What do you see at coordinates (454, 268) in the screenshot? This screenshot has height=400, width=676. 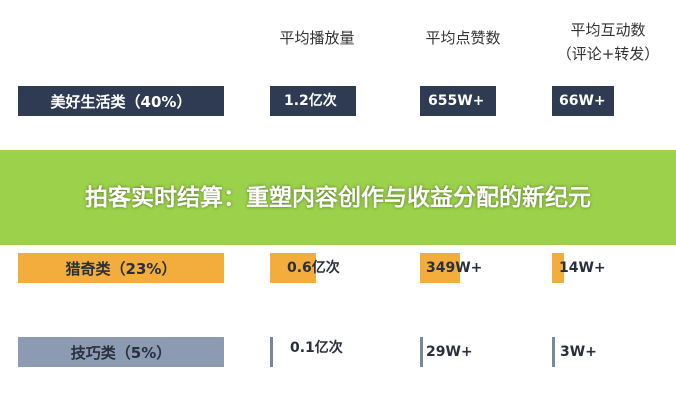 I see `value-likes-curiosity: 349W+` at bounding box center [454, 268].